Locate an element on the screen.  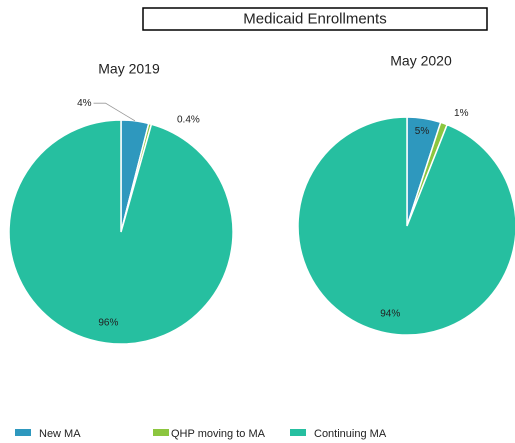
pie-title: May 2019 is located at coordinates (129, 69).